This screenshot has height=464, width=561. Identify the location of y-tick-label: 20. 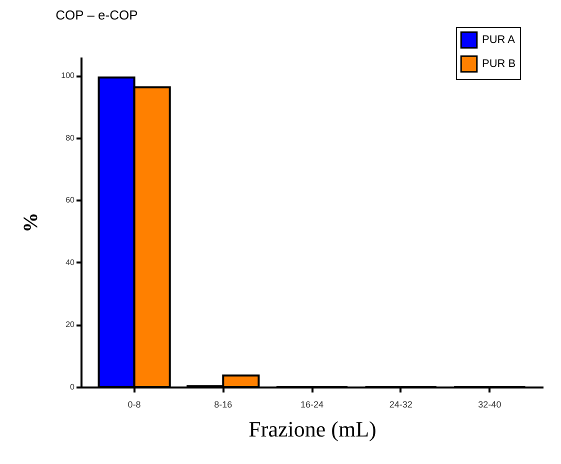
(71, 325).